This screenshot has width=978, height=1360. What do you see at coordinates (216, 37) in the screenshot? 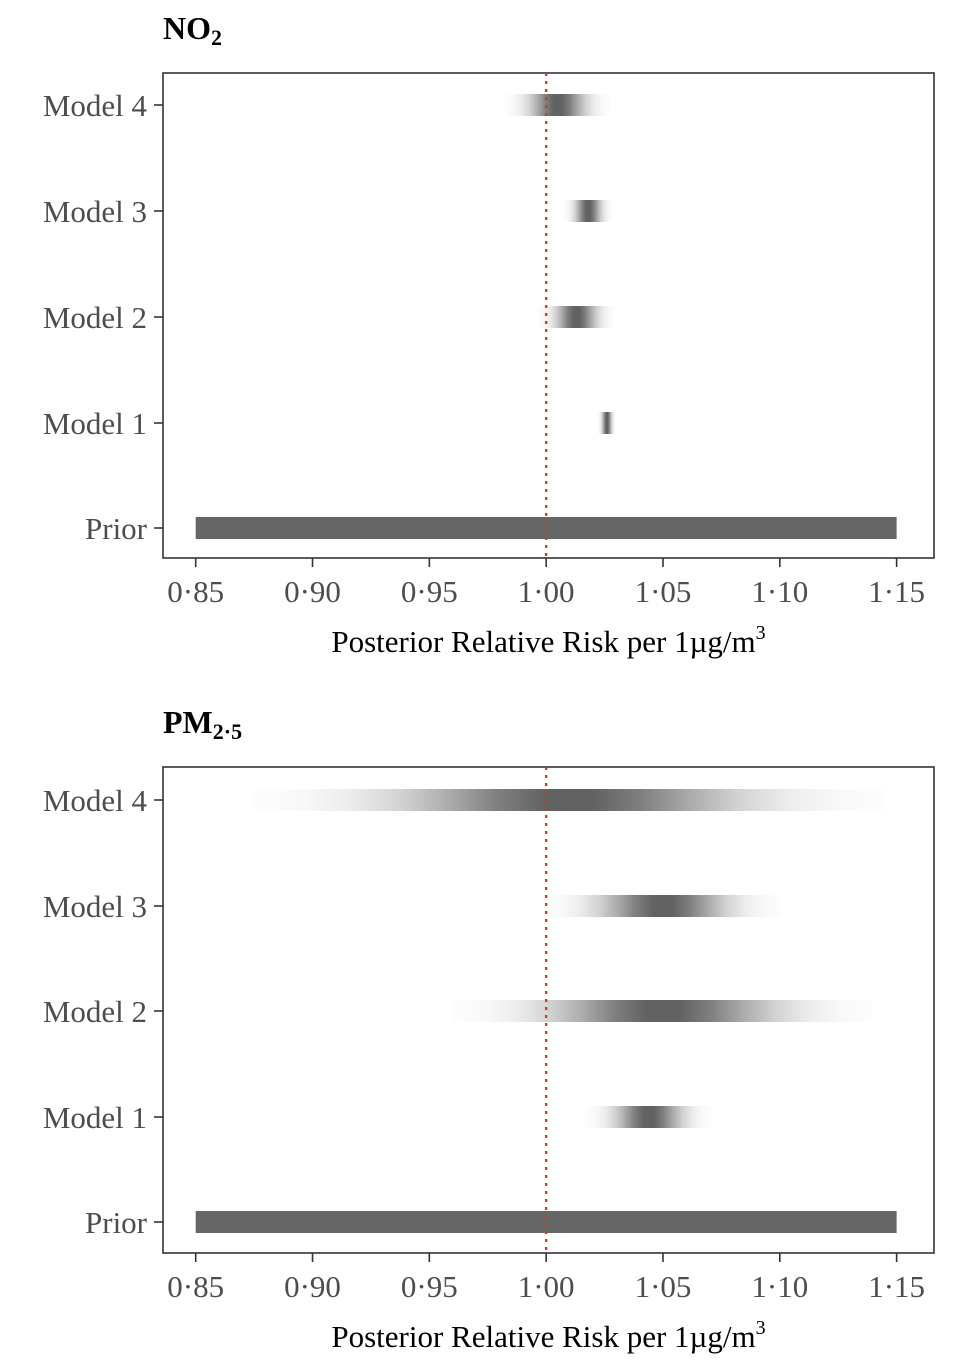
I see `panel-title-subscript: 2` at bounding box center [216, 37].